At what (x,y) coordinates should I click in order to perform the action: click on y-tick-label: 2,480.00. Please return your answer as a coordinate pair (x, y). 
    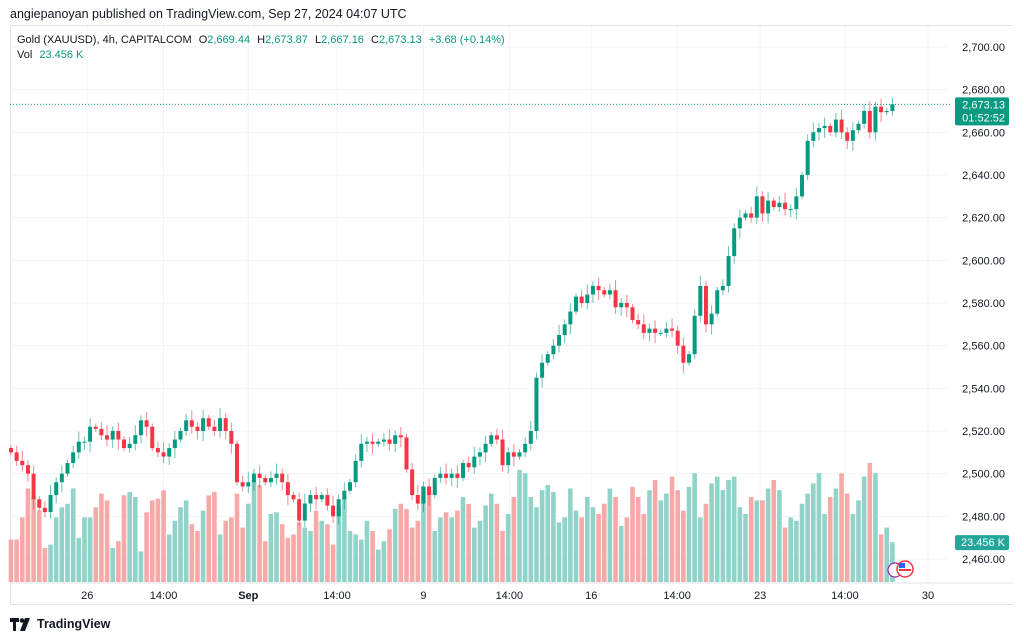
    Looking at the image, I should click on (983, 517).